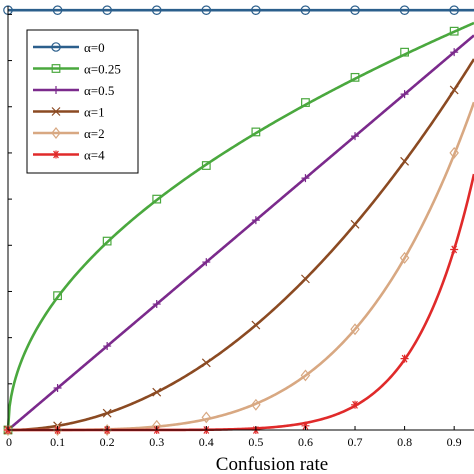 The image size is (474, 474). What do you see at coordinates (94, 112) in the screenshot?
I see `legend-label: α=1` at bounding box center [94, 112].